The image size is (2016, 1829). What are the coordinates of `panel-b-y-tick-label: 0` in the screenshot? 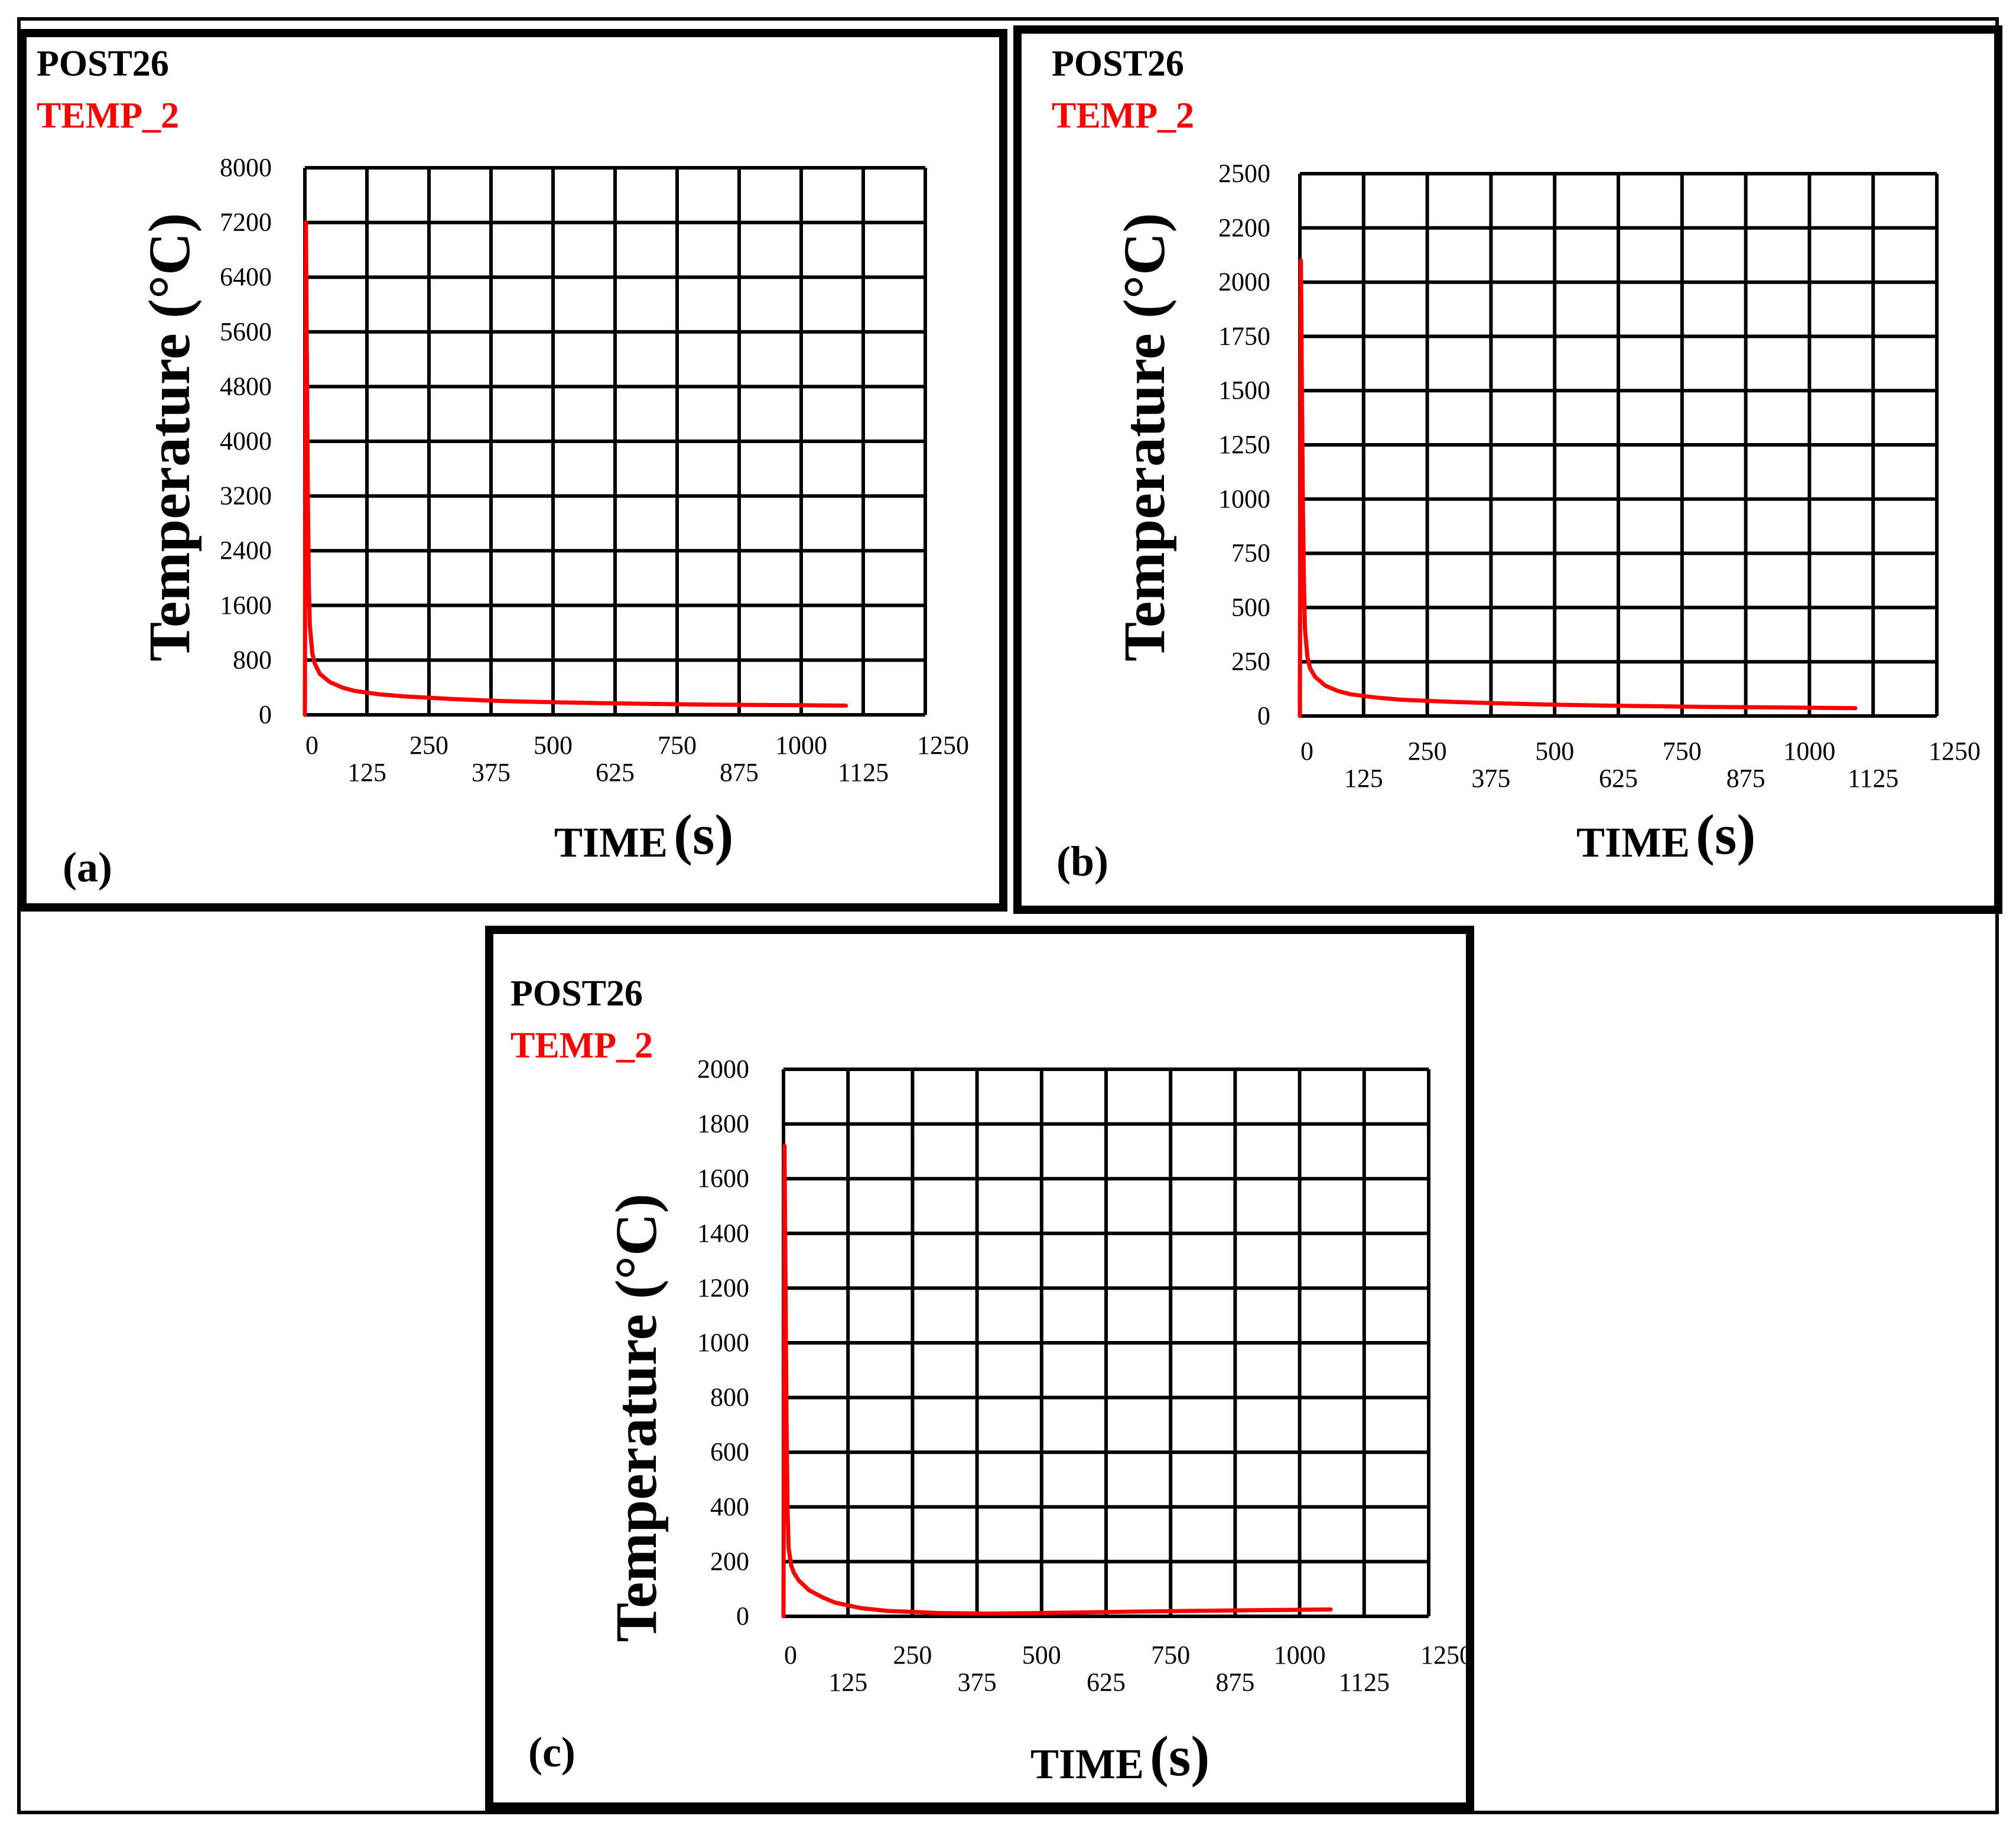 It's located at (1263, 716).